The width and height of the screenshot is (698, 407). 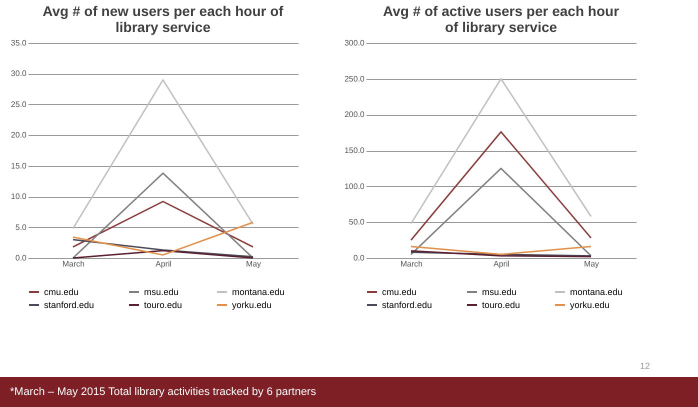 I want to click on chart-title: Avg # of new users per each hour of library service, so click(x=163, y=19).